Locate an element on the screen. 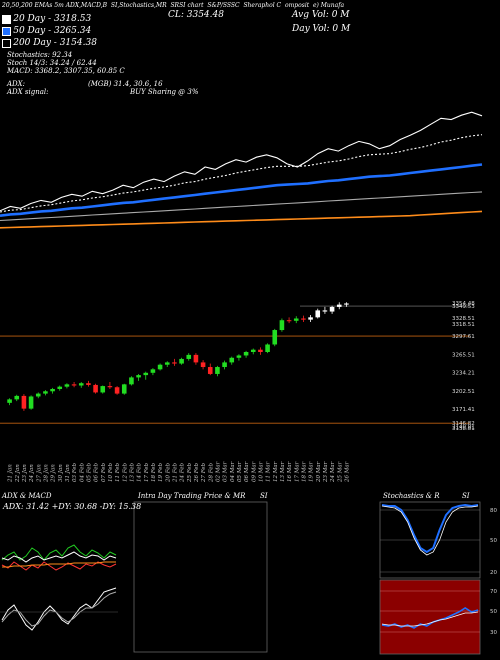  date-tick-label: 04 Feb is located at coordinates (82, 472).